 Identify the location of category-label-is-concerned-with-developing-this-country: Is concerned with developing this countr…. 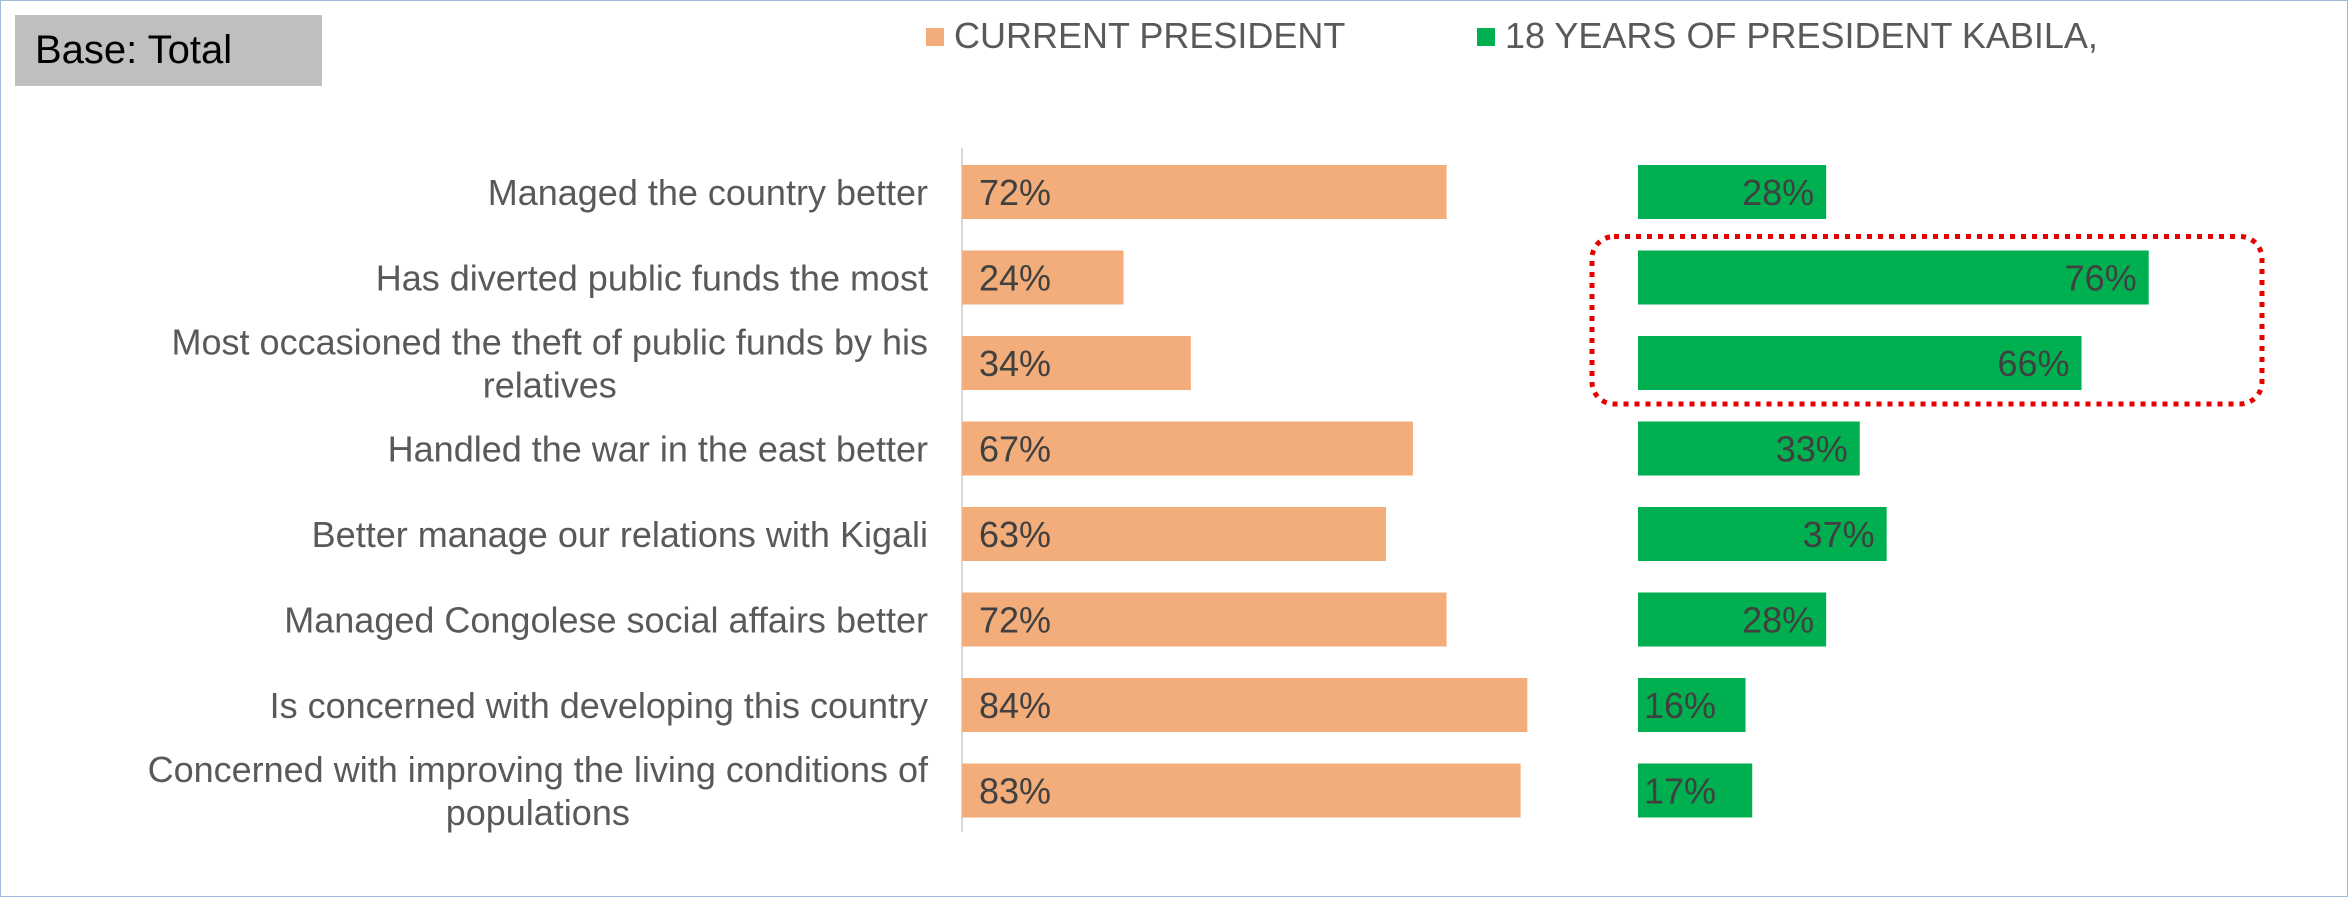
(599, 705).